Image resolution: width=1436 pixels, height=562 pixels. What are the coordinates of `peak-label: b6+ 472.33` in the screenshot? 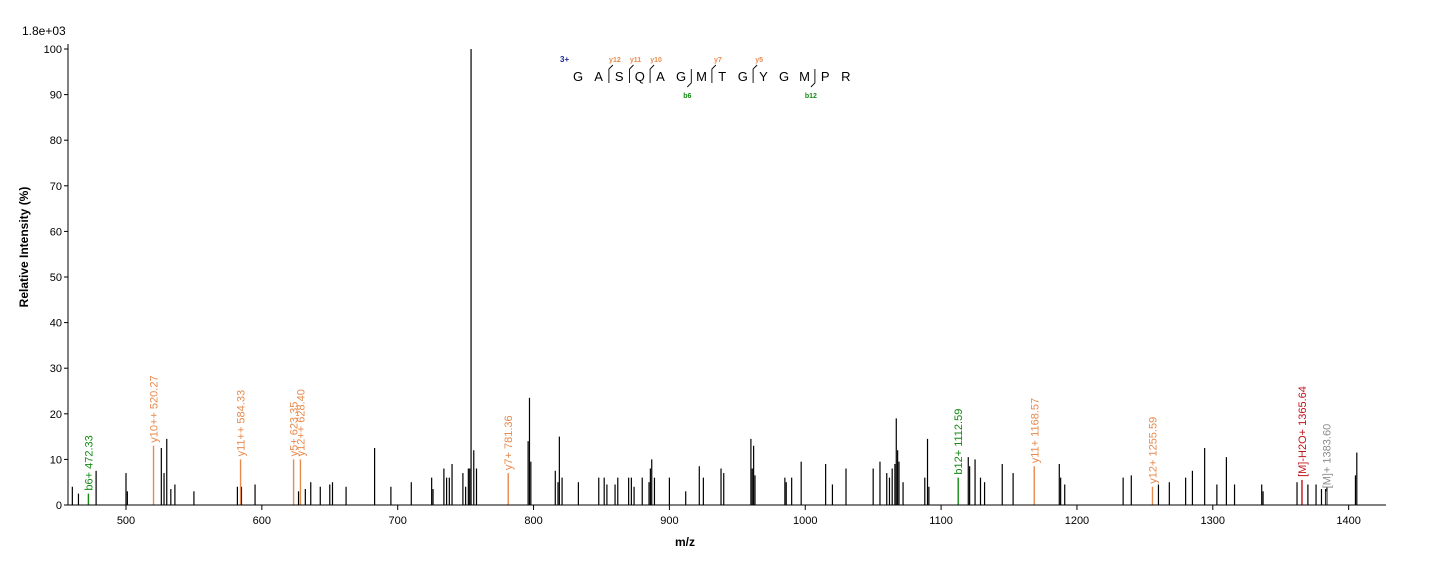 It's located at (89, 462).